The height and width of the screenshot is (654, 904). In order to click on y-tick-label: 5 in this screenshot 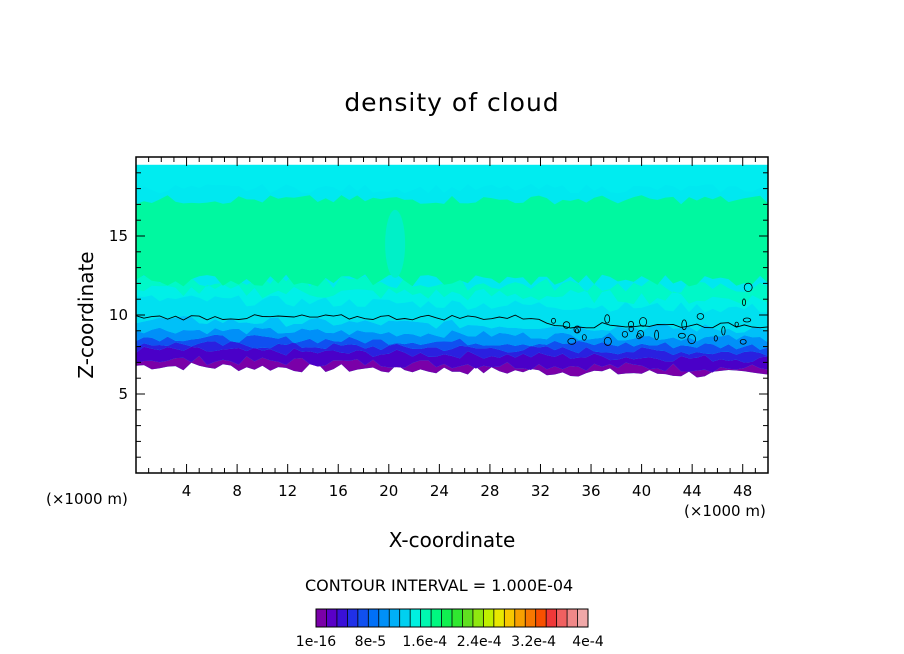, I will do `click(123, 394)`.